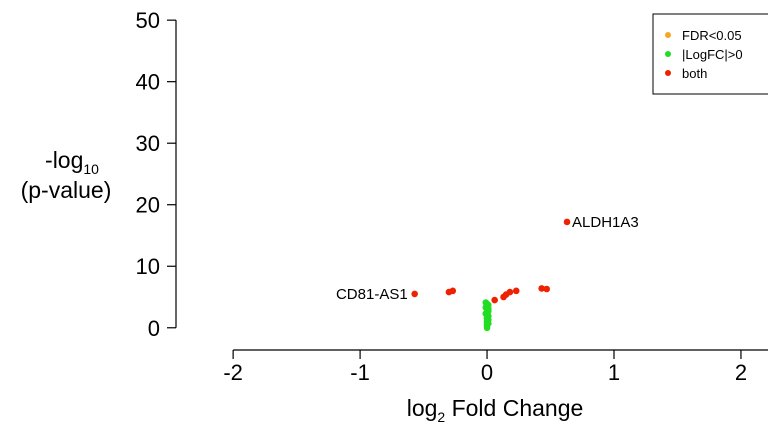 The height and width of the screenshot is (426, 768). I want to click on y-tick-label: 30, so click(148, 143).